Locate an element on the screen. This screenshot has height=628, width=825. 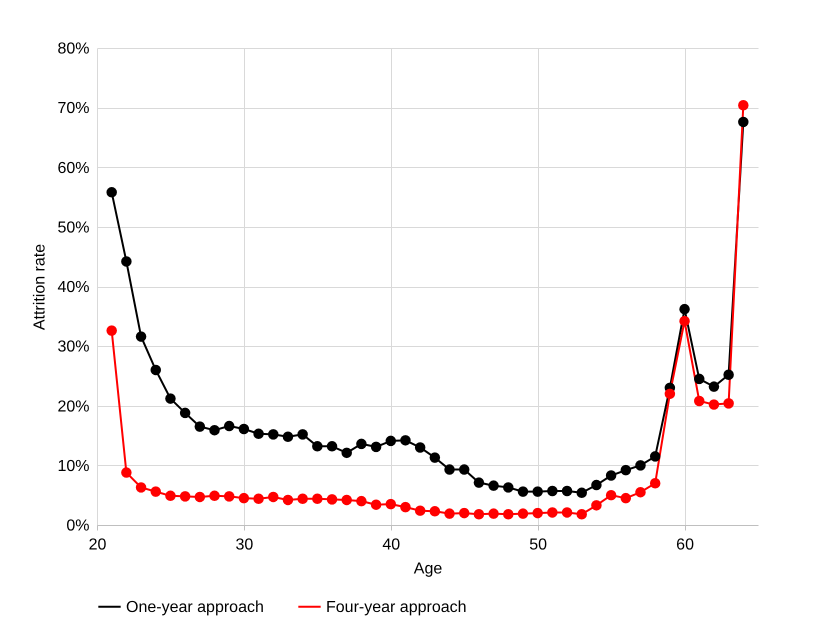
y-axis-title: Attrition rate is located at coordinates (39, 287).